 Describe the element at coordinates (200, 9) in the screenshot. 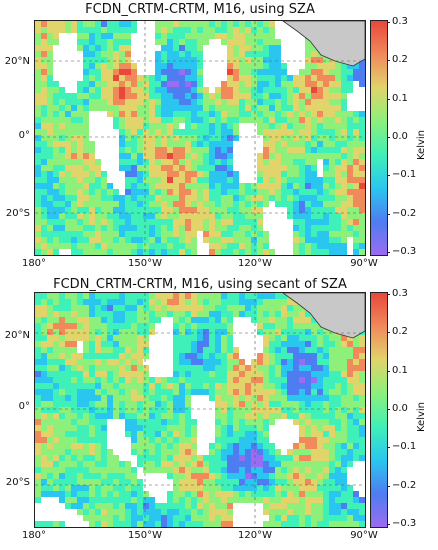

I see `panel-title: FCDN_CRTM-CRTM, M16, using SZA` at that location.